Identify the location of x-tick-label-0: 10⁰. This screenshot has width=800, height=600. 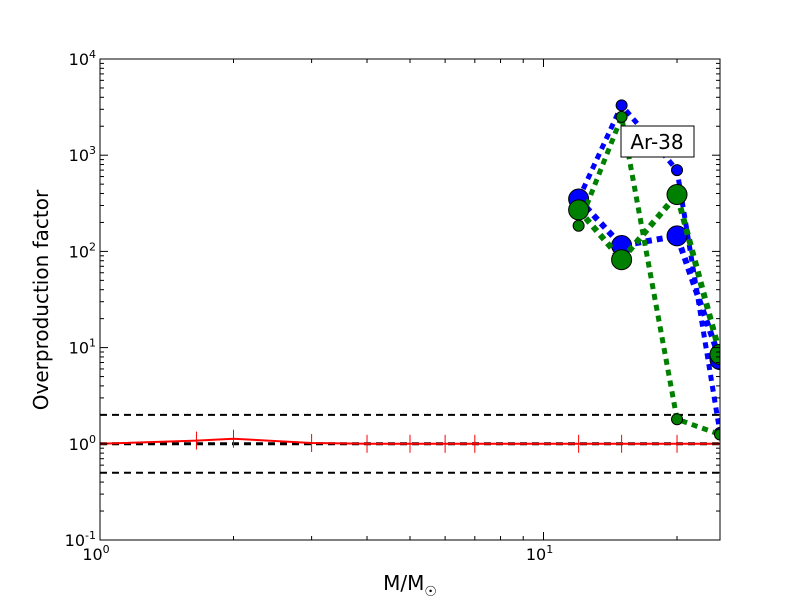
(95, 553).